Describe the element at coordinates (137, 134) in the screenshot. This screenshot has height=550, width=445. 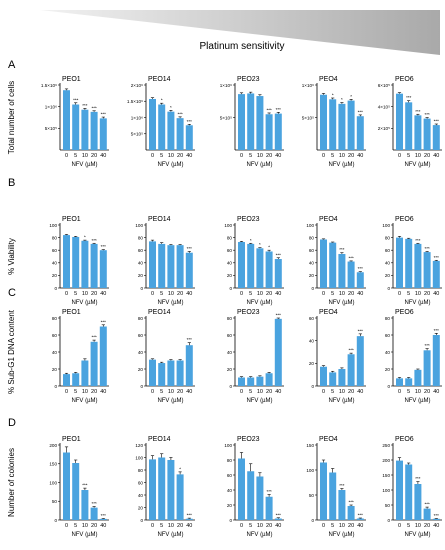
I see `y-tick-label: 5×10⁵` at that location.